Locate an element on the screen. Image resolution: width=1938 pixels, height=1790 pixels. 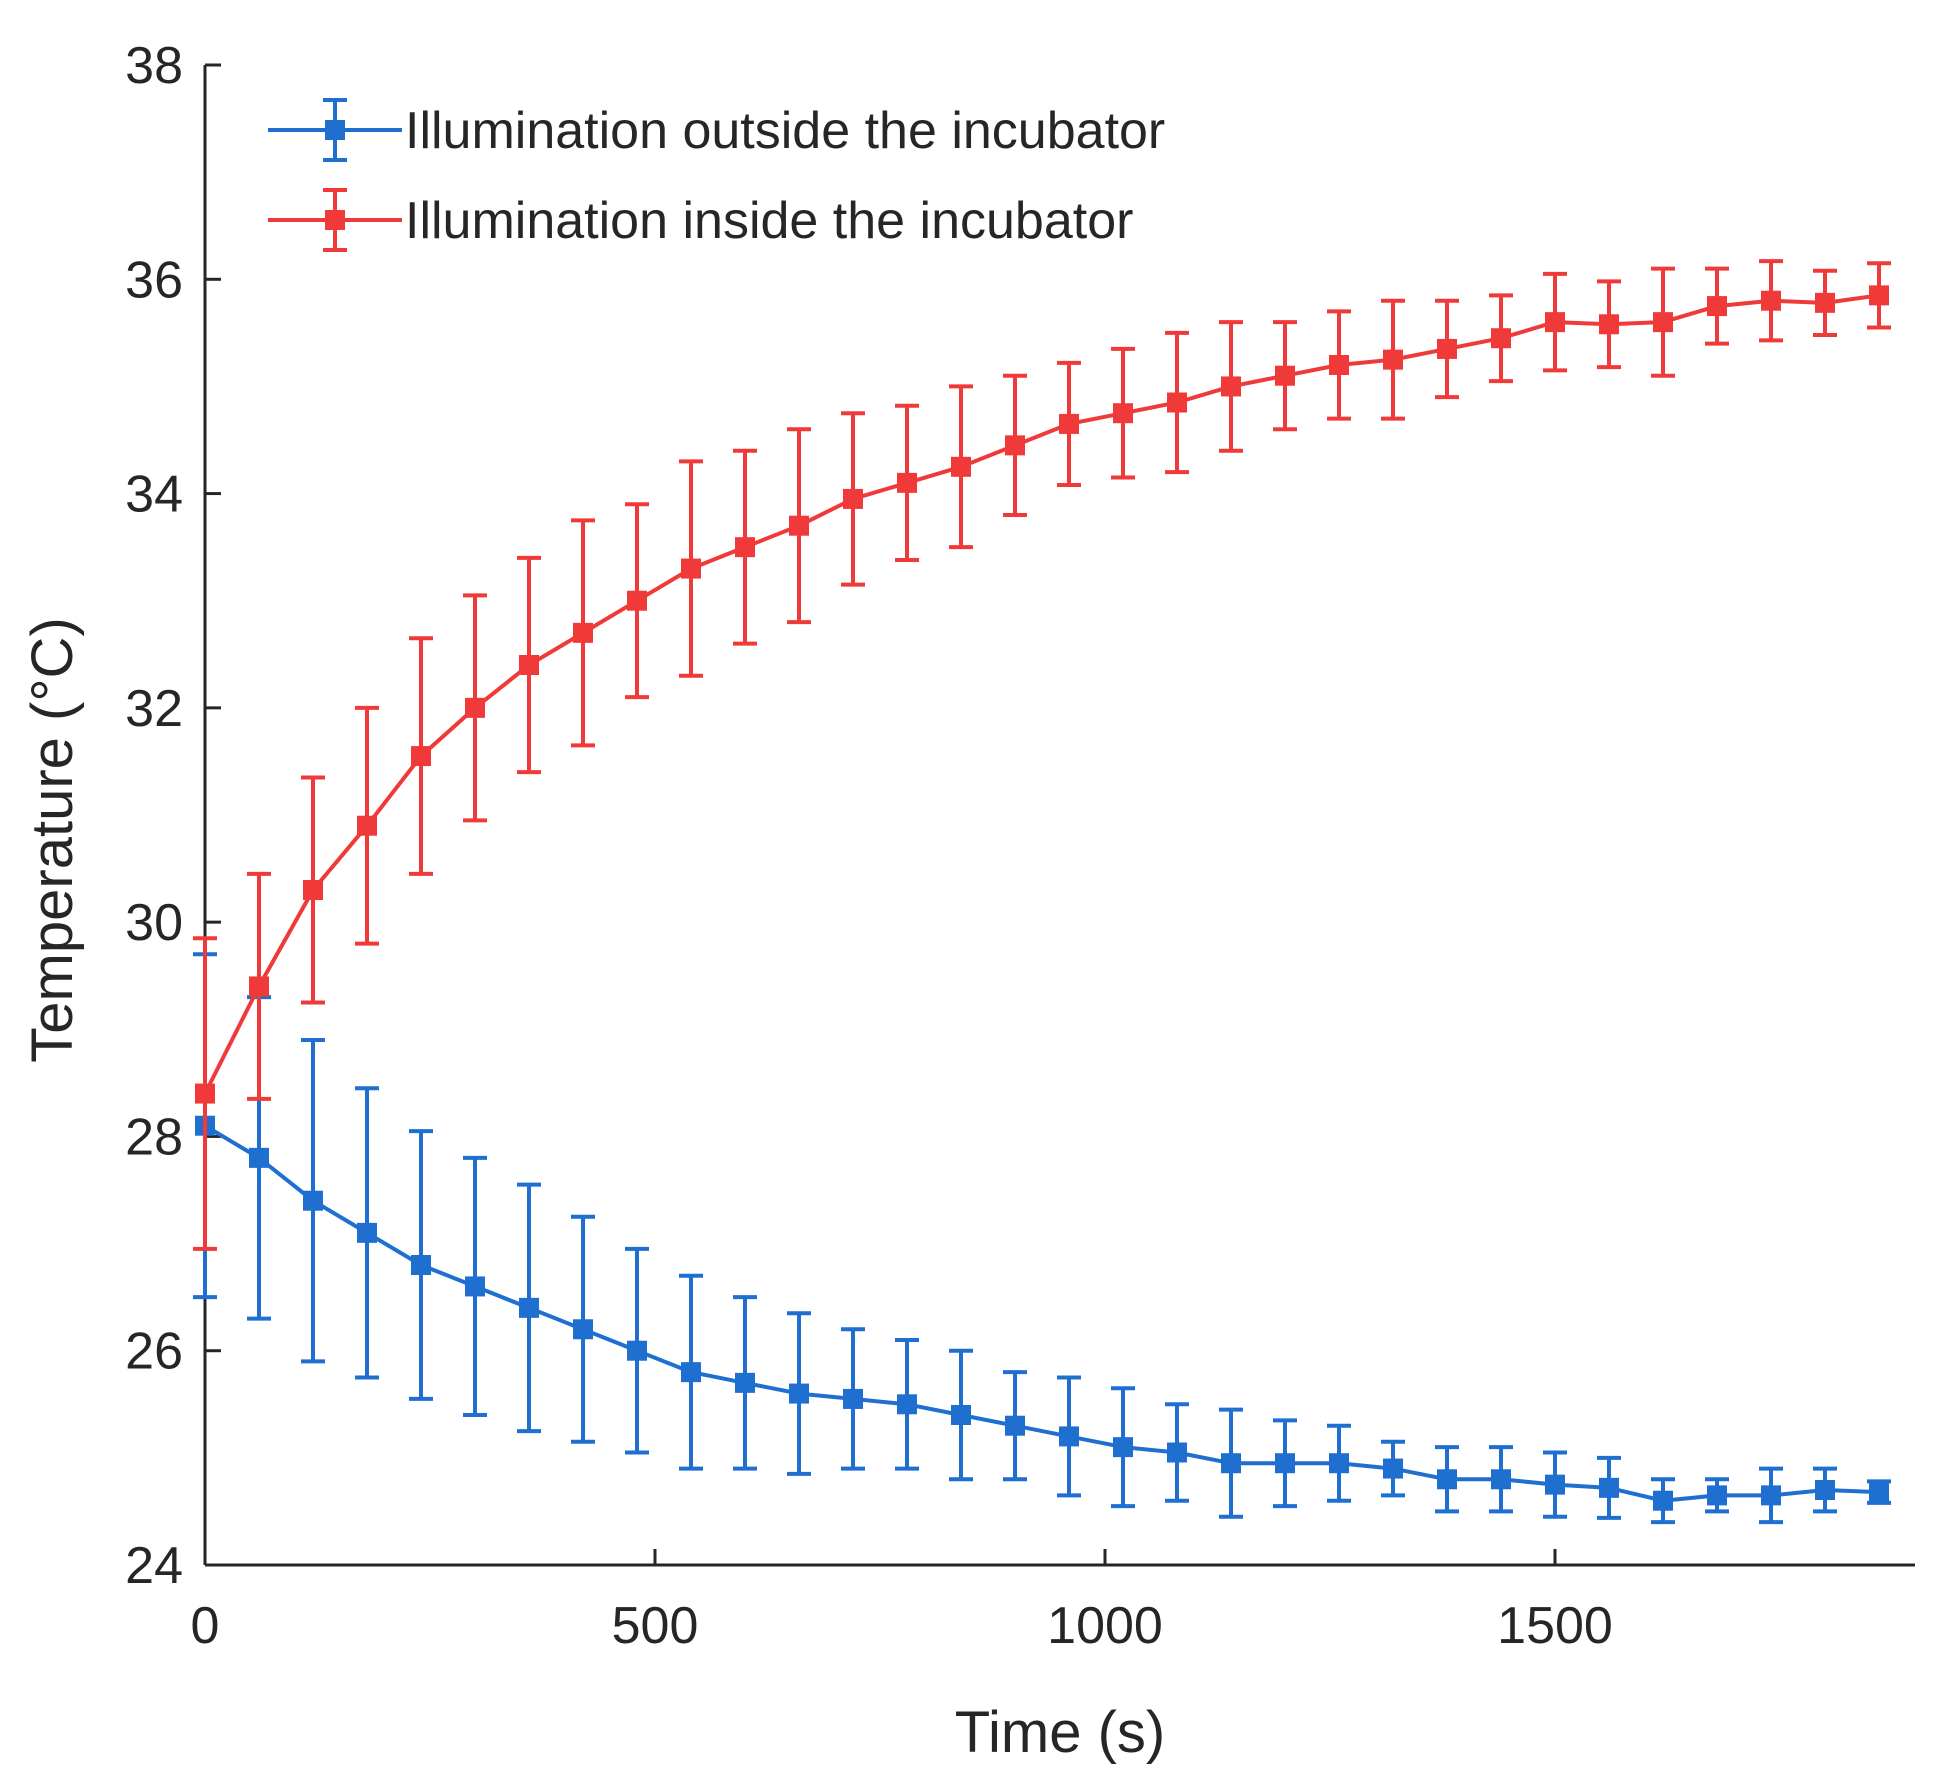
x-tick-label: 1000 is located at coordinates (1105, 1626).